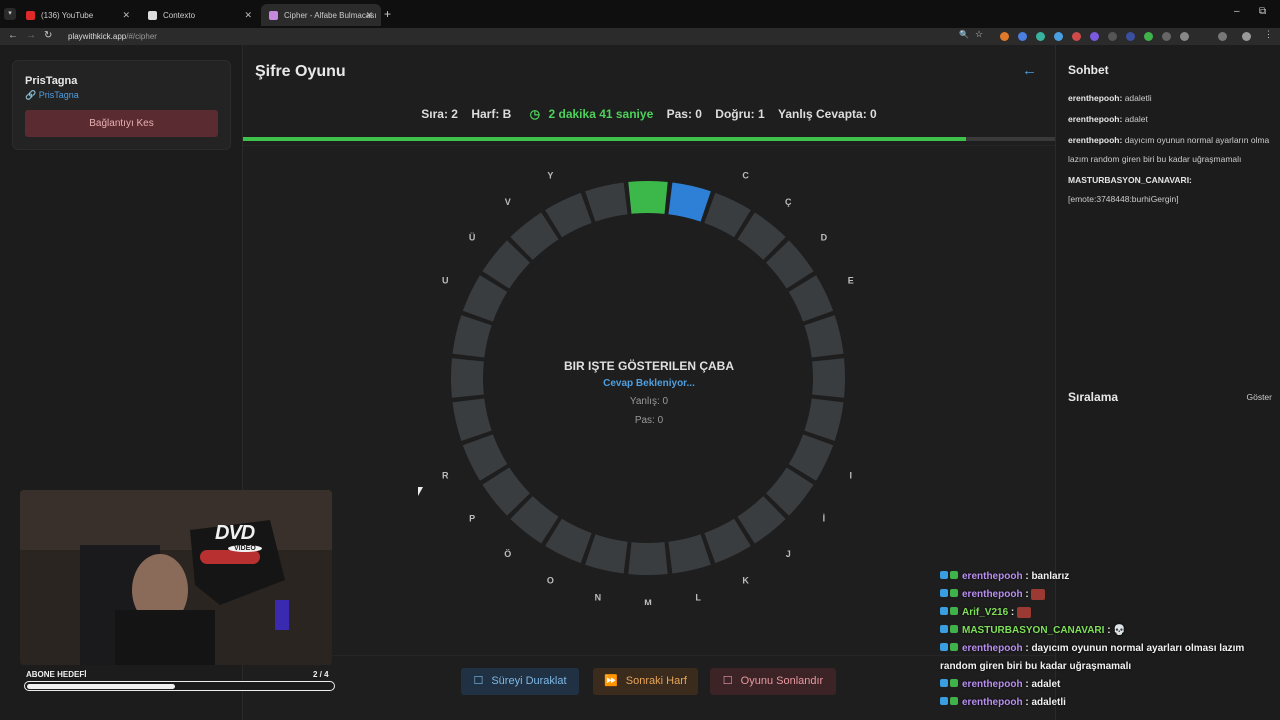  What do you see at coordinates (10, 14) in the screenshot?
I see `tab-search-dropdown: ▾` at bounding box center [10, 14].